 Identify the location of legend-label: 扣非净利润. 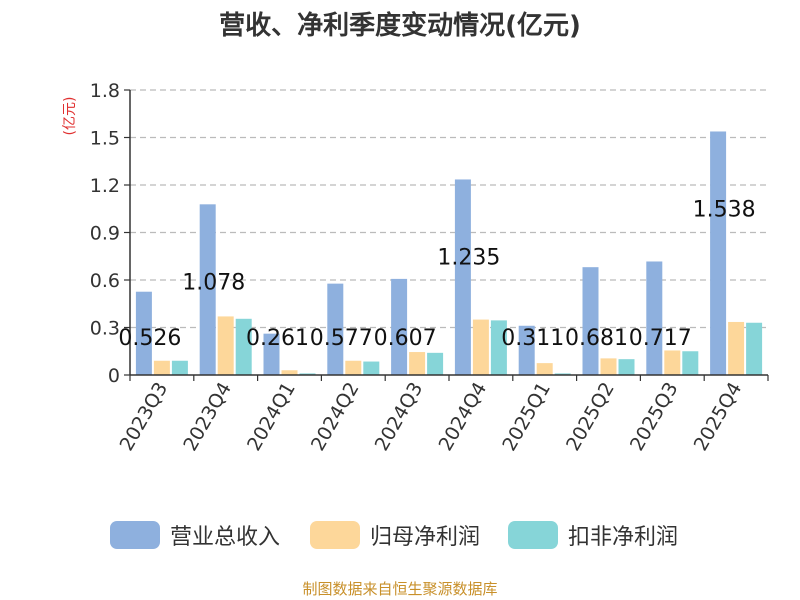
(623, 537).